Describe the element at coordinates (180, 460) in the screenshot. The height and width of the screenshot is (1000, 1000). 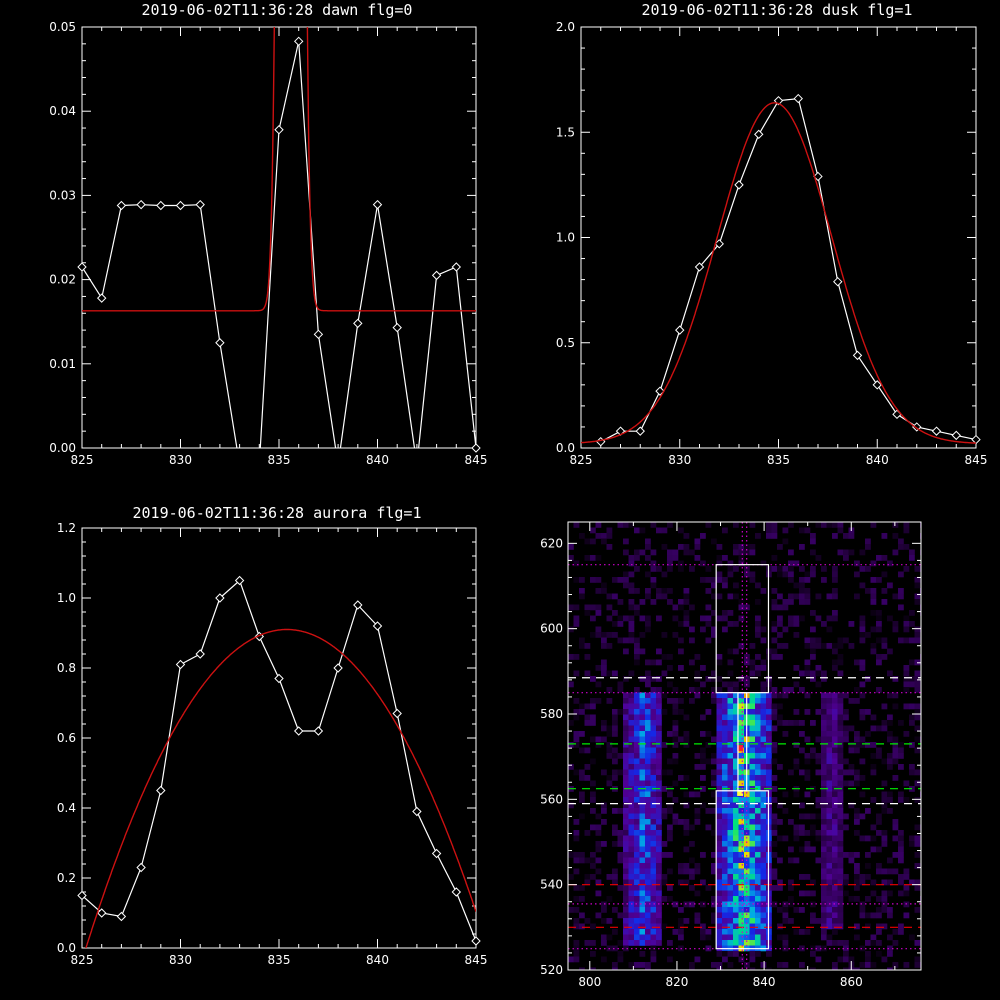
I see `x-tick-label: 830` at that location.